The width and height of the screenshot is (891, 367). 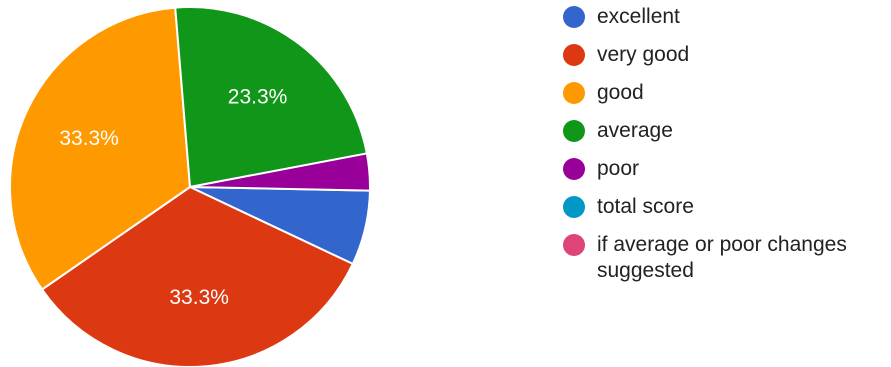 I want to click on legend-item: if average or poor changes suggested, so click(x=725, y=258).